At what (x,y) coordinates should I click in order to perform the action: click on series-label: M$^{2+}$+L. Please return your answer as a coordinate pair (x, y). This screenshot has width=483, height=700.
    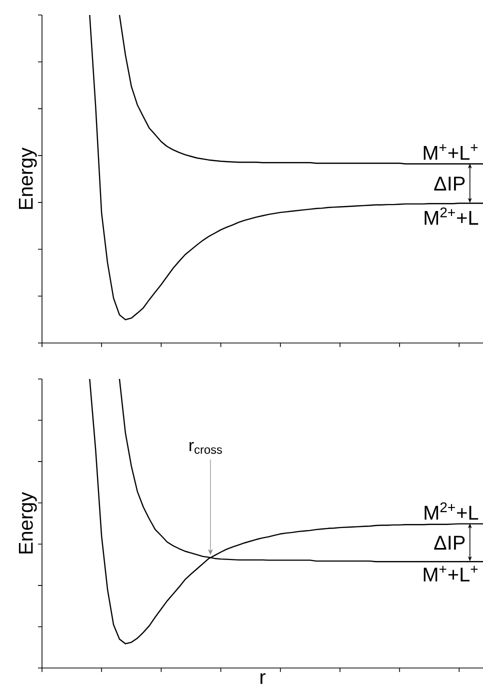
    Looking at the image, I should click on (451, 511).